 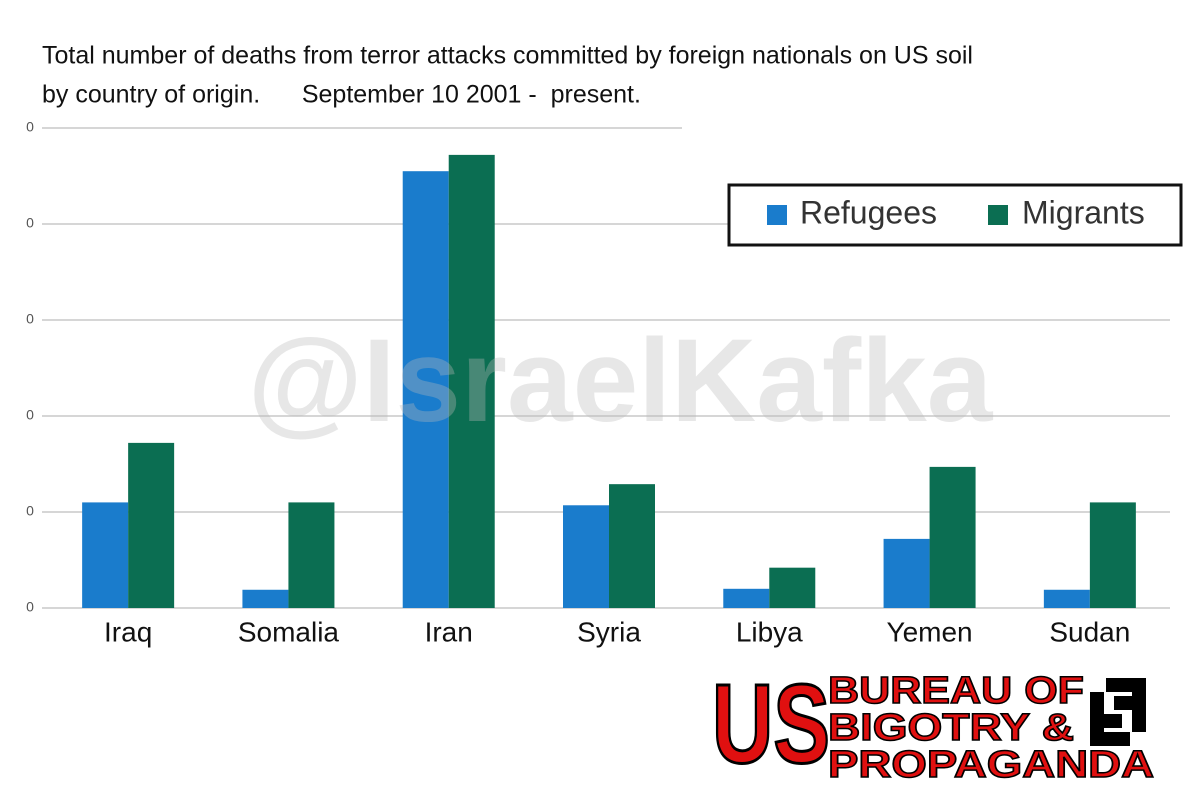 What do you see at coordinates (128, 631) in the screenshot?
I see `x-tick-label: Iraq` at bounding box center [128, 631].